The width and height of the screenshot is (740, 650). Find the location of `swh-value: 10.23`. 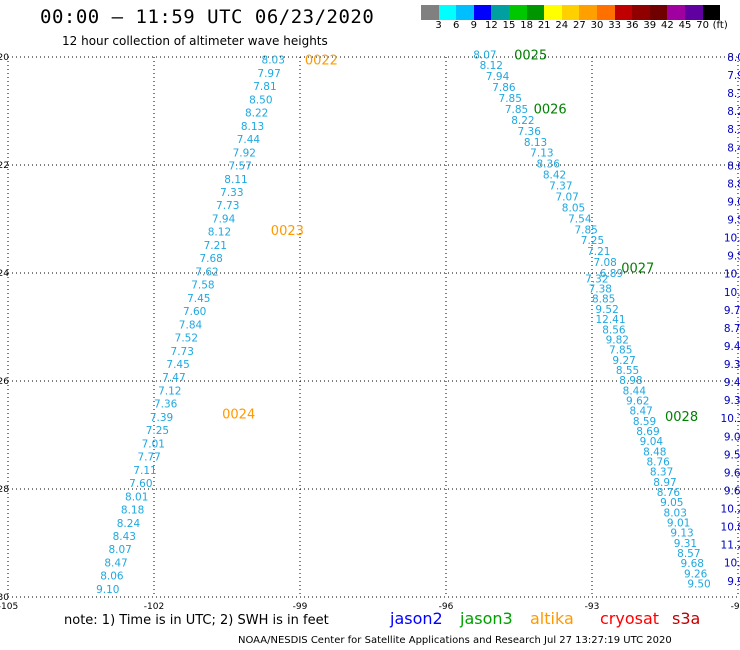

swh-value: 10.23 is located at coordinates (730, 510).